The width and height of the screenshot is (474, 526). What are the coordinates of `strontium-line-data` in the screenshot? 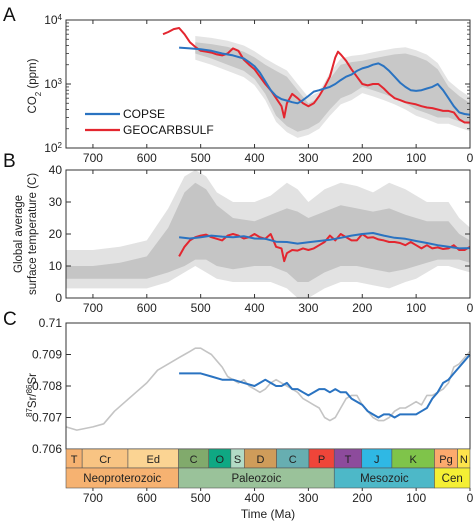 It's located at (268, 389).